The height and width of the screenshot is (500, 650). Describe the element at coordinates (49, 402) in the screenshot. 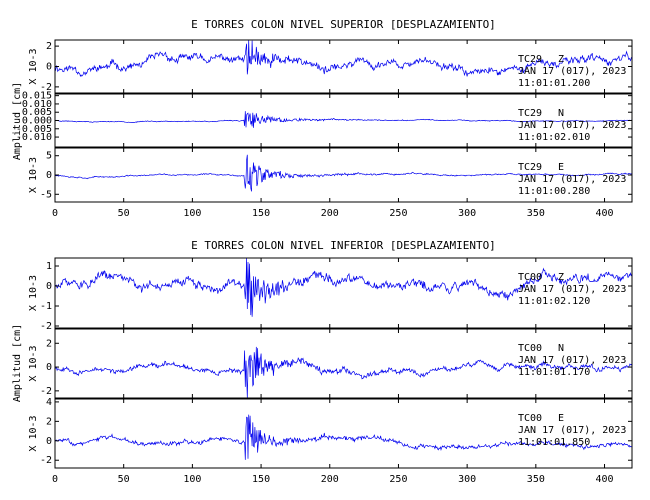

I see `y-tick-label: 4` at that location.